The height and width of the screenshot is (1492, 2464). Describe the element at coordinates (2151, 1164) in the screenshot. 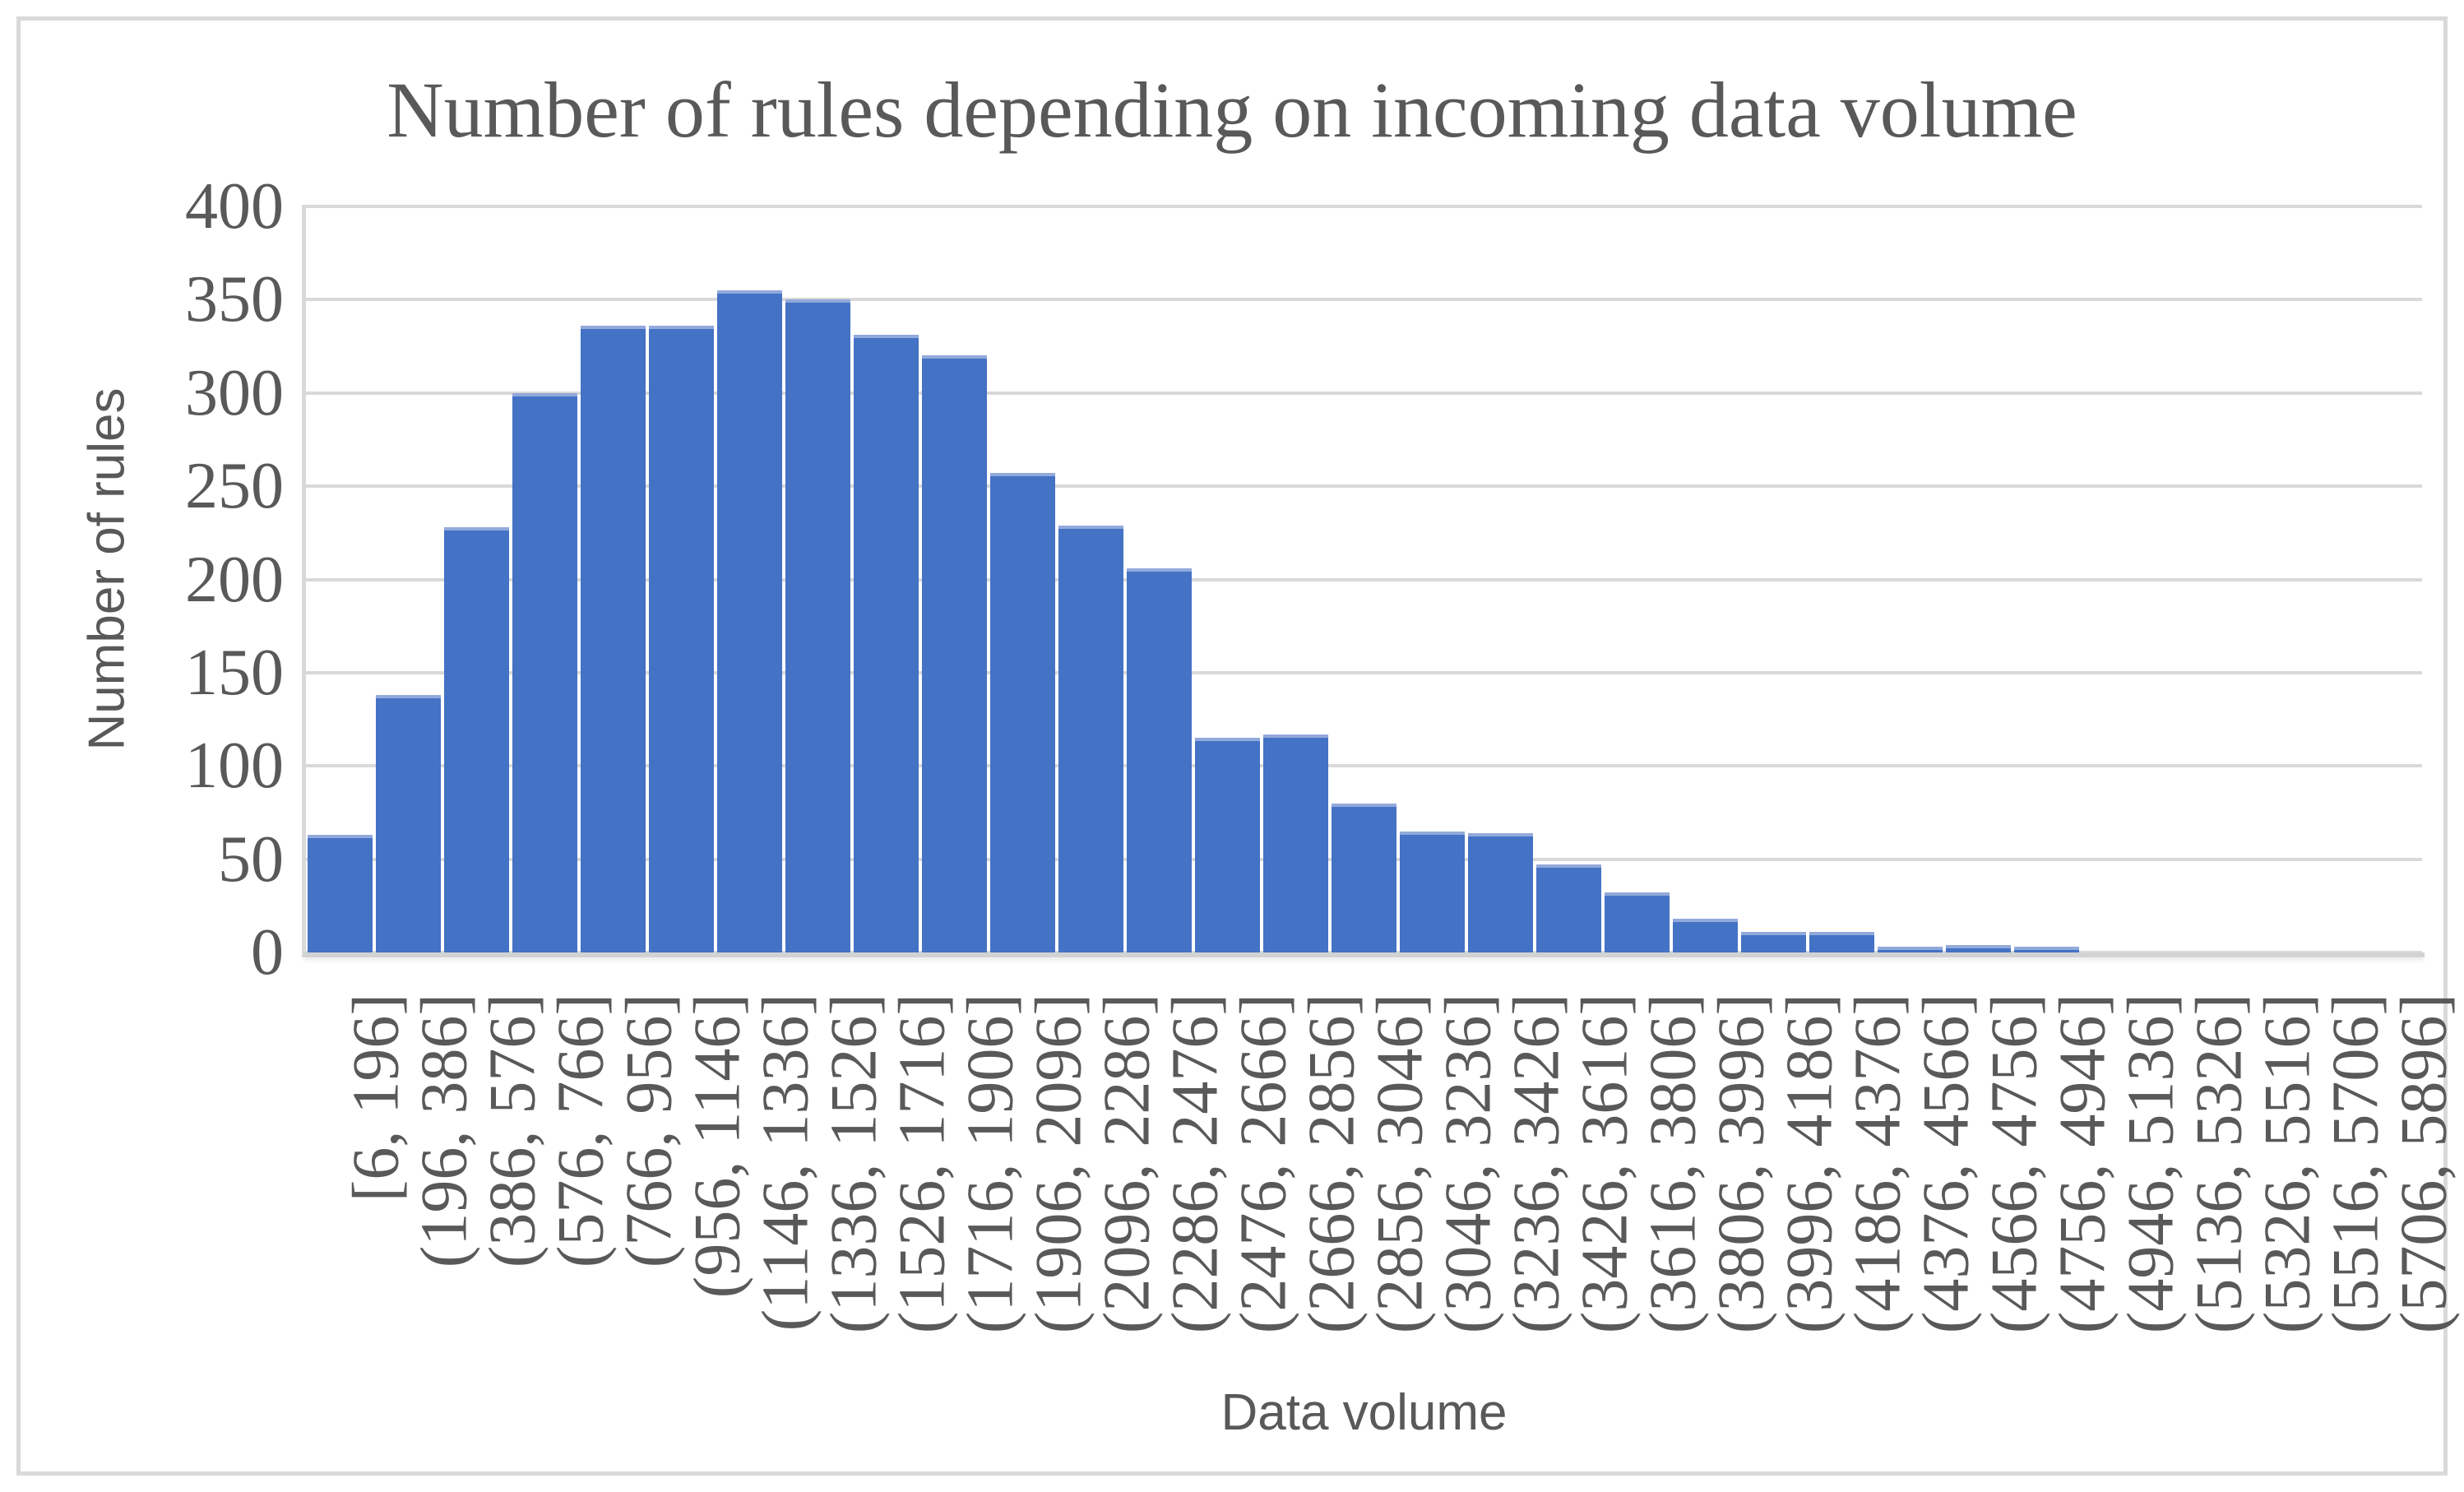

I see `x-tick-label: (4946, 5136]` at that location.